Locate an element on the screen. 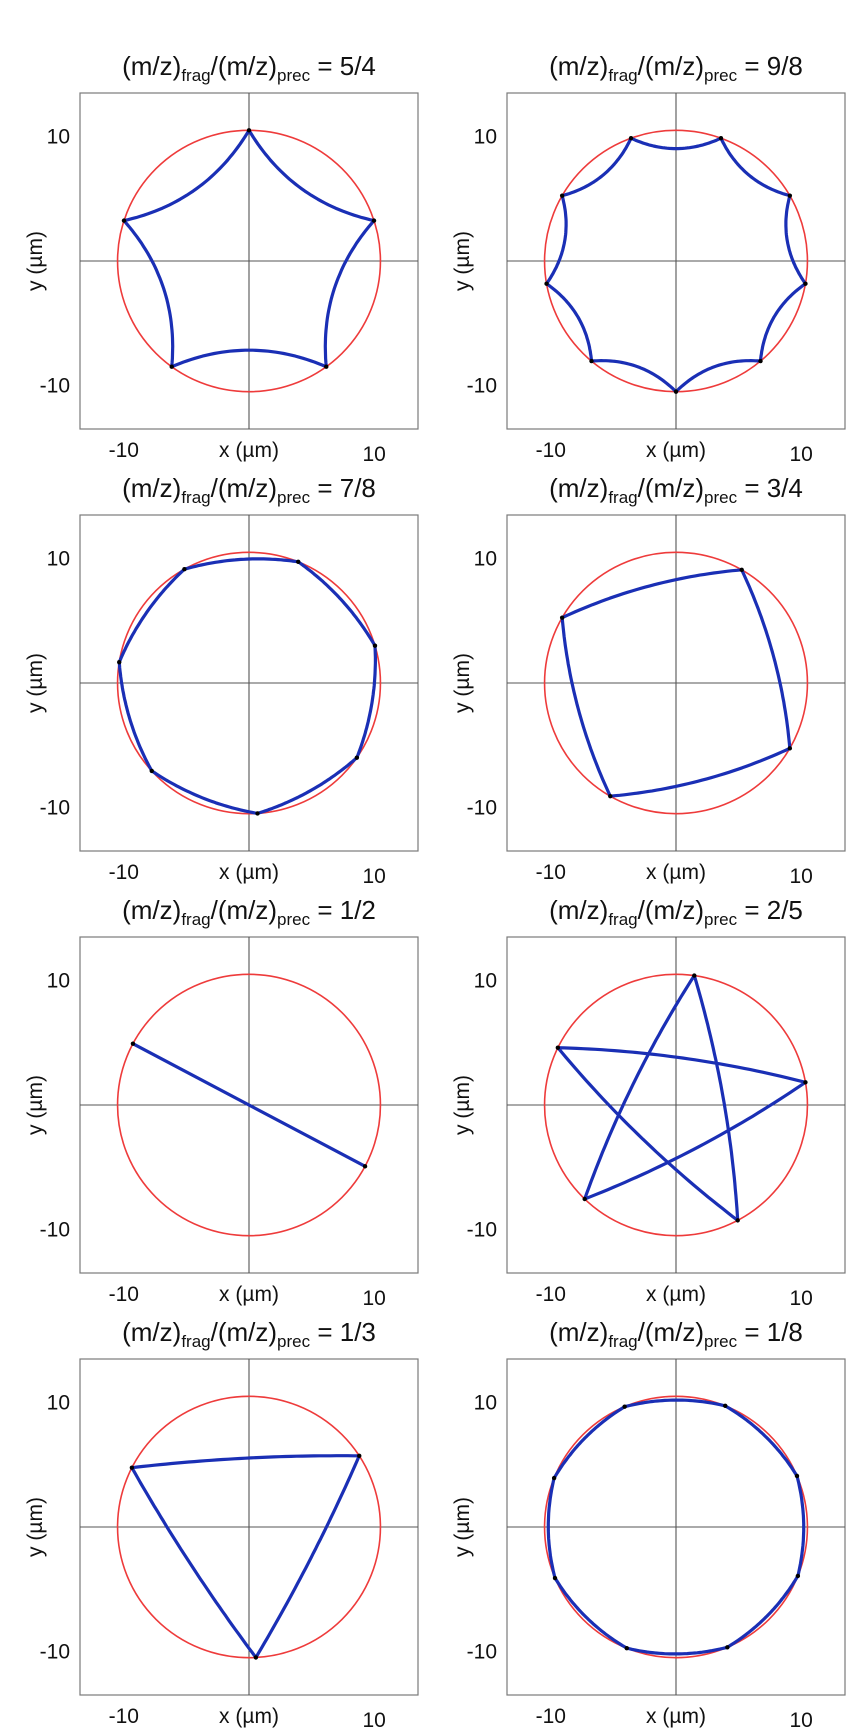  title-suffix: = 5/4 is located at coordinates (343, 66).